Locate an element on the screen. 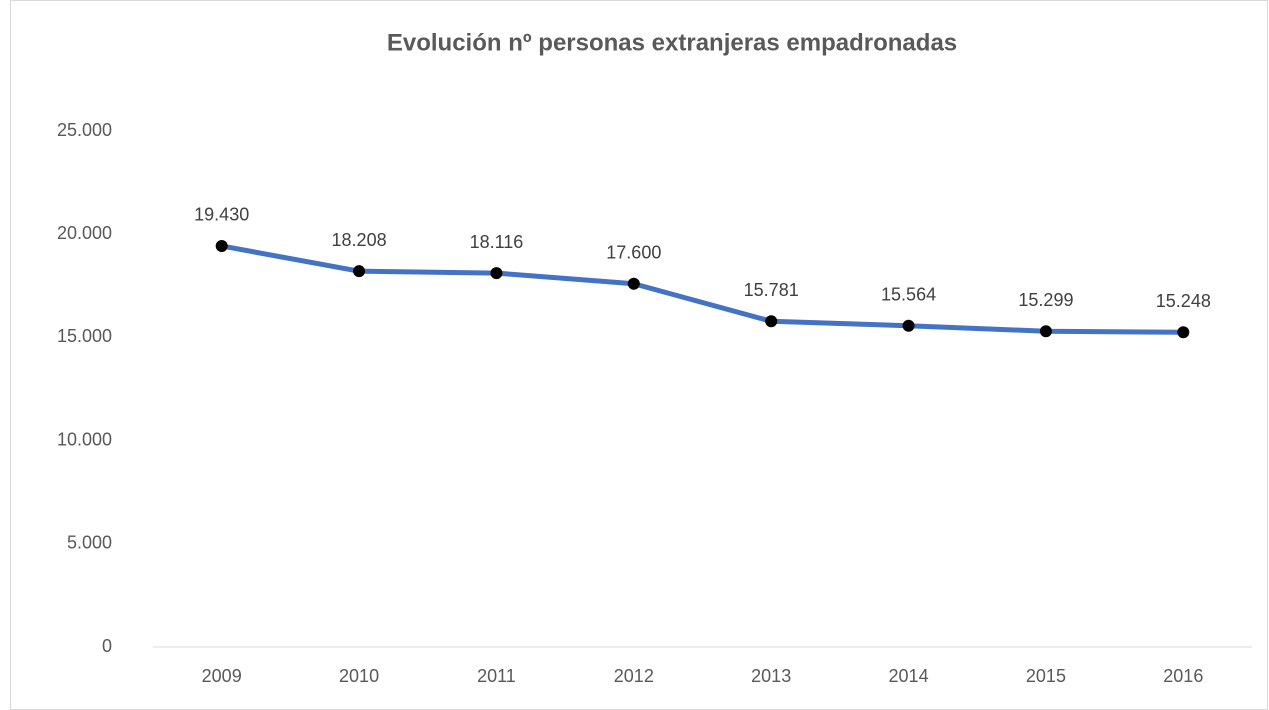  data-label: 15.248 is located at coordinates (1183, 301).